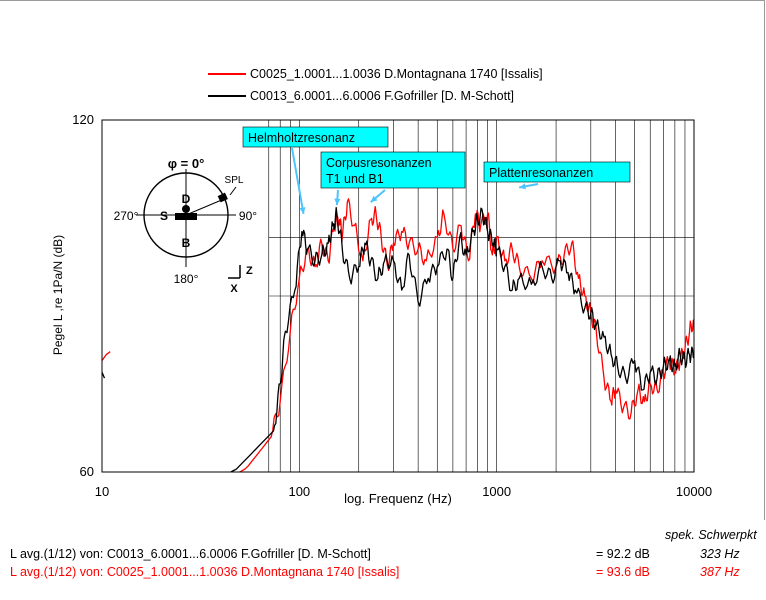 This screenshot has width=766, height=600. Describe the element at coordinates (186, 199) in the screenshot. I see `inset-letter-d: D` at that location.